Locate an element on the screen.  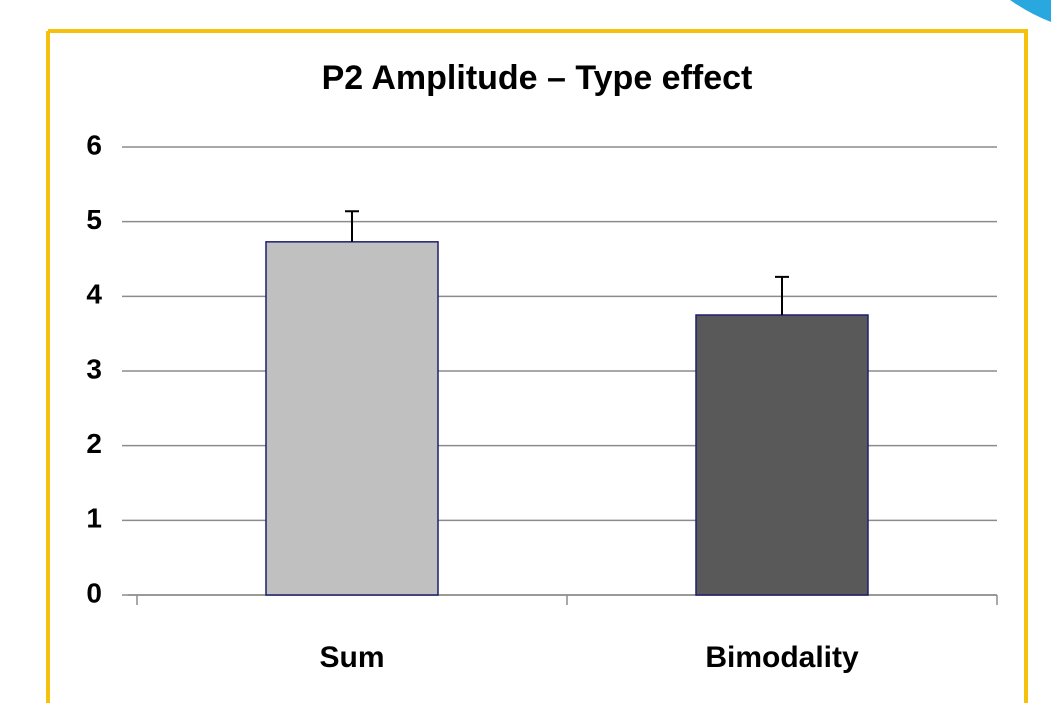
y-tick-label: 1 is located at coordinates (94, 518).